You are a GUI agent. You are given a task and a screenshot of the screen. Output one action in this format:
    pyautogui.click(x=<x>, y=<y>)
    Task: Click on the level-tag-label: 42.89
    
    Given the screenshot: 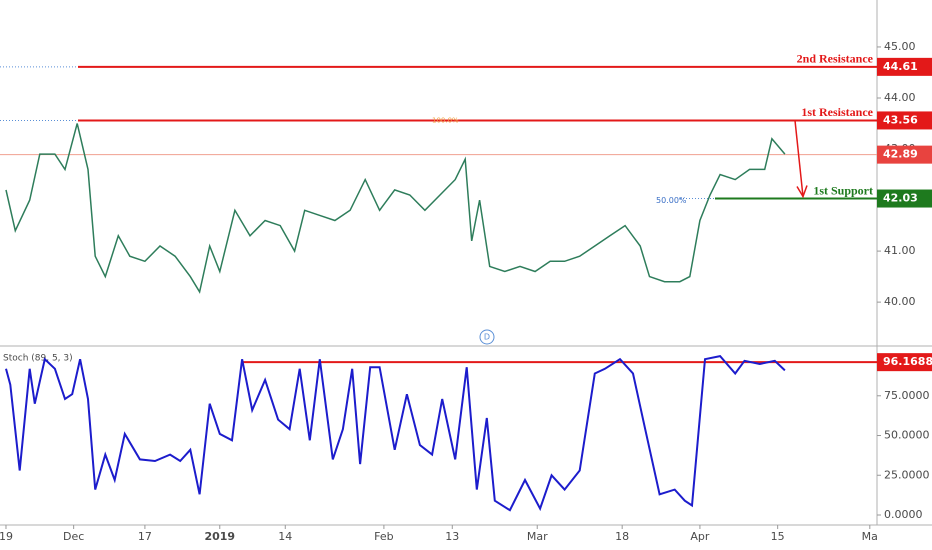 What is the action you would take?
    pyautogui.click(x=900, y=154)
    